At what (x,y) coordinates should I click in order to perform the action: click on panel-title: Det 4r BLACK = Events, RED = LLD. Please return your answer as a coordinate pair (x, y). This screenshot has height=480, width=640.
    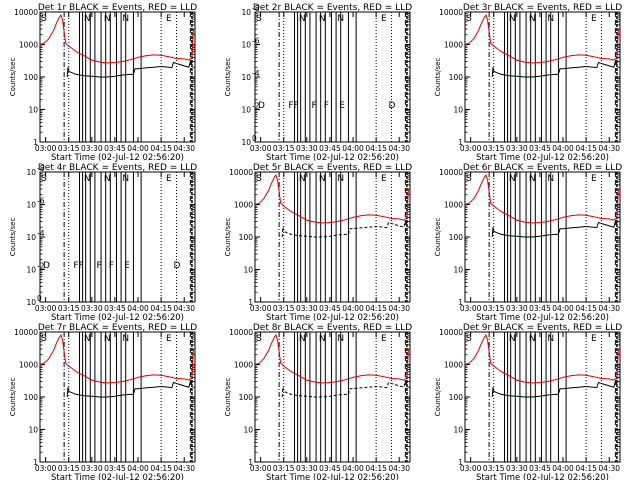
    Looking at the image, I should click on (117, 168).